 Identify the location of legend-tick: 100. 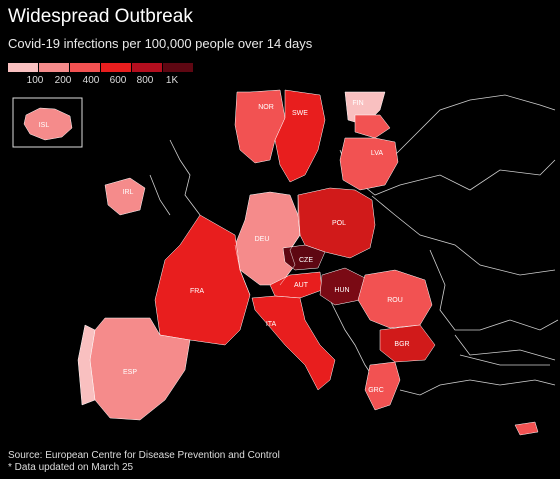
(35, 80).